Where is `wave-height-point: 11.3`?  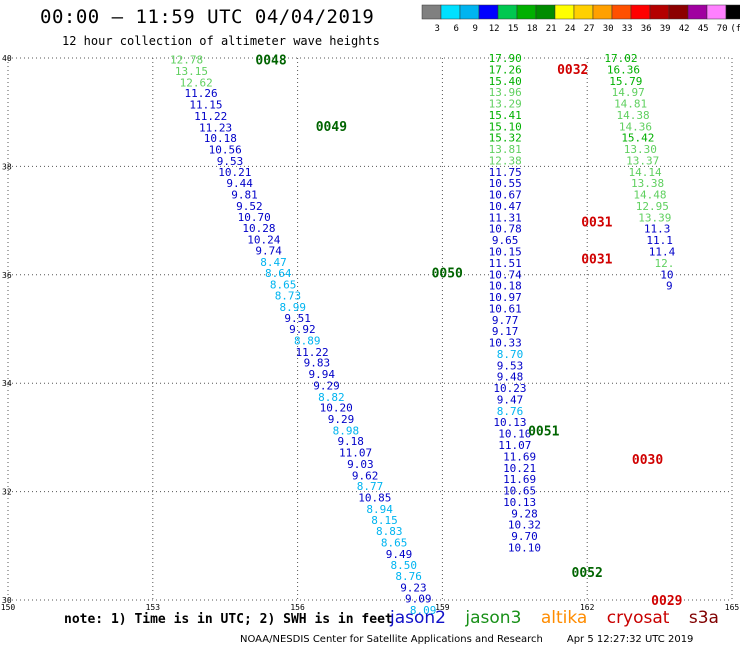
wave-height-point: 11.3 is located at coordinates (657, 229).